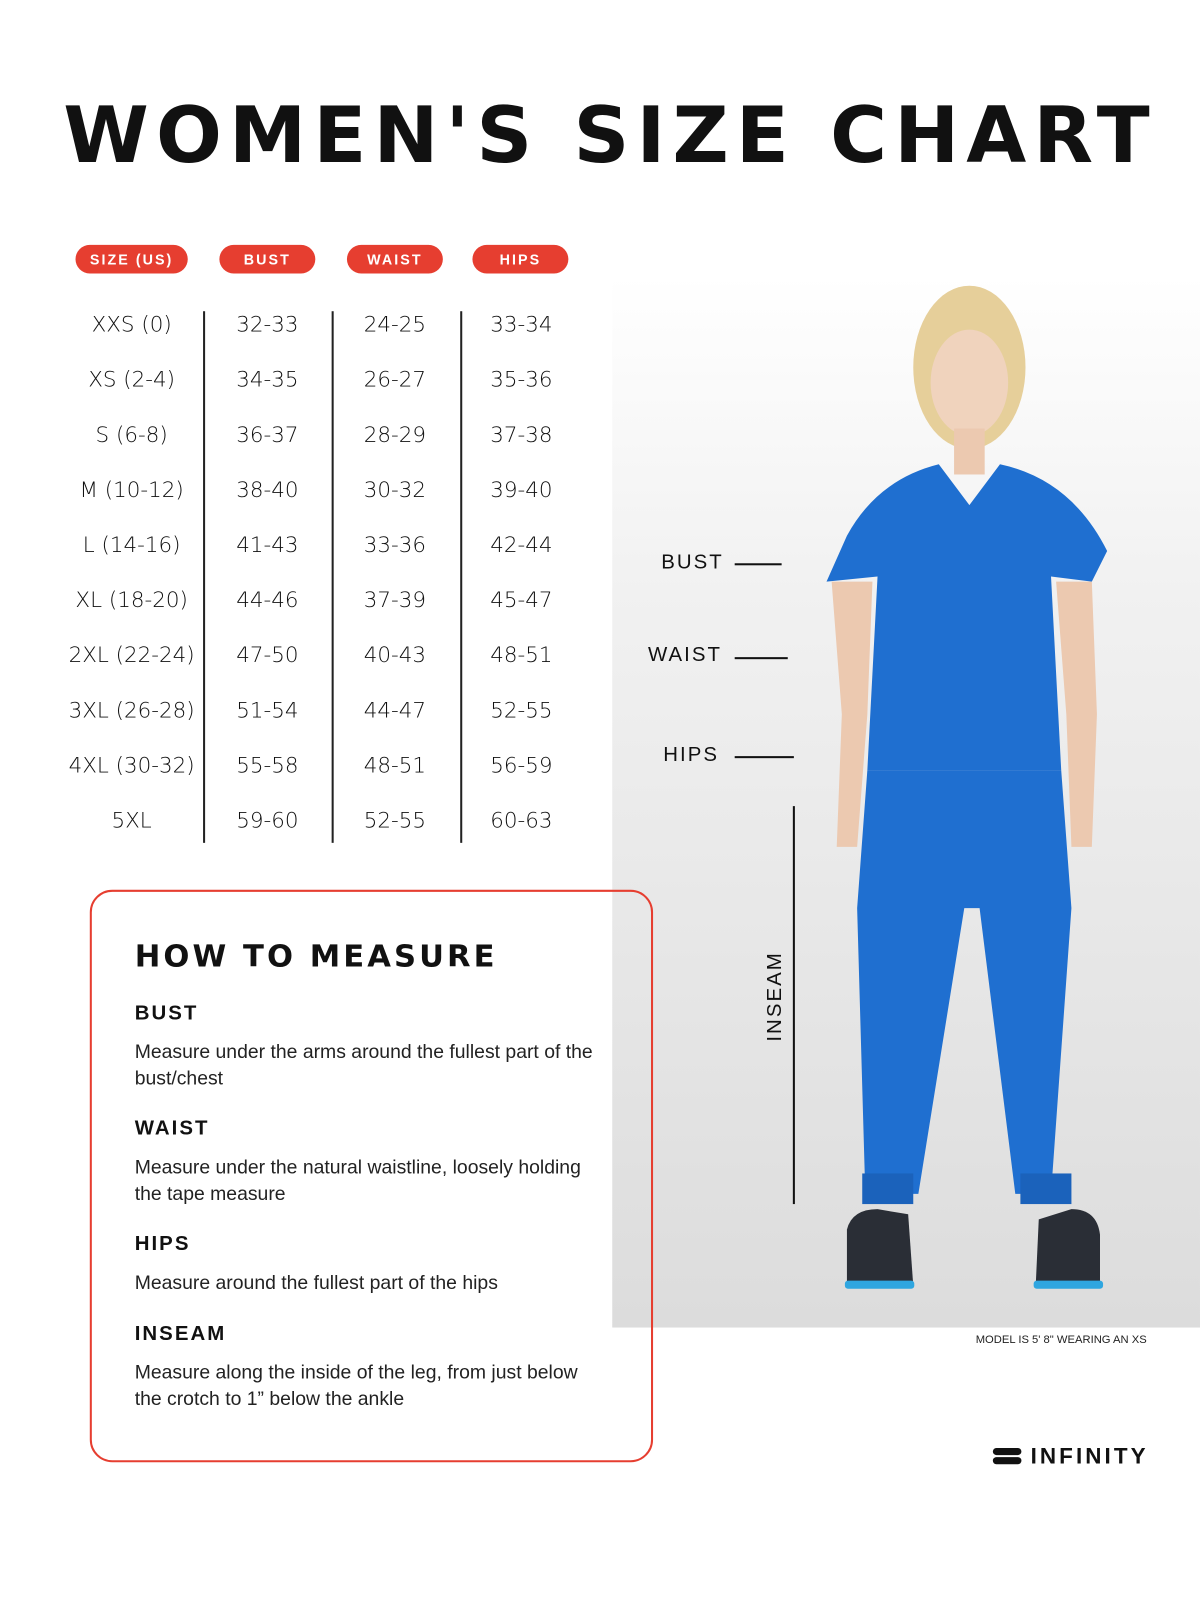 The height and width of the screenshot is (1600, 1200). I want to click on how-to-title: HOW TO MEASURE, so click(316, 956).